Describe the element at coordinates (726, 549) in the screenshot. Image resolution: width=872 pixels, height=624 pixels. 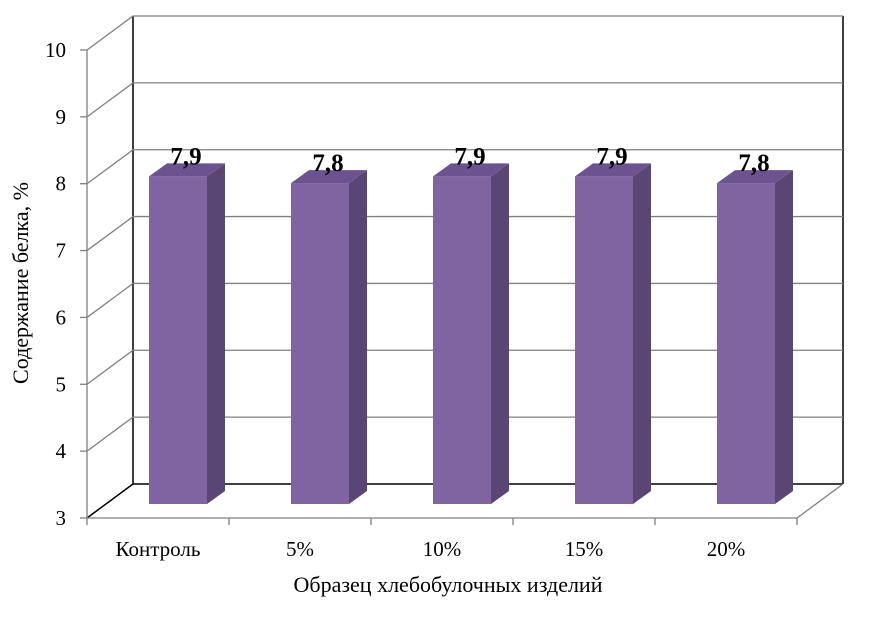
I see `x-tick-label: 20%` at that location.